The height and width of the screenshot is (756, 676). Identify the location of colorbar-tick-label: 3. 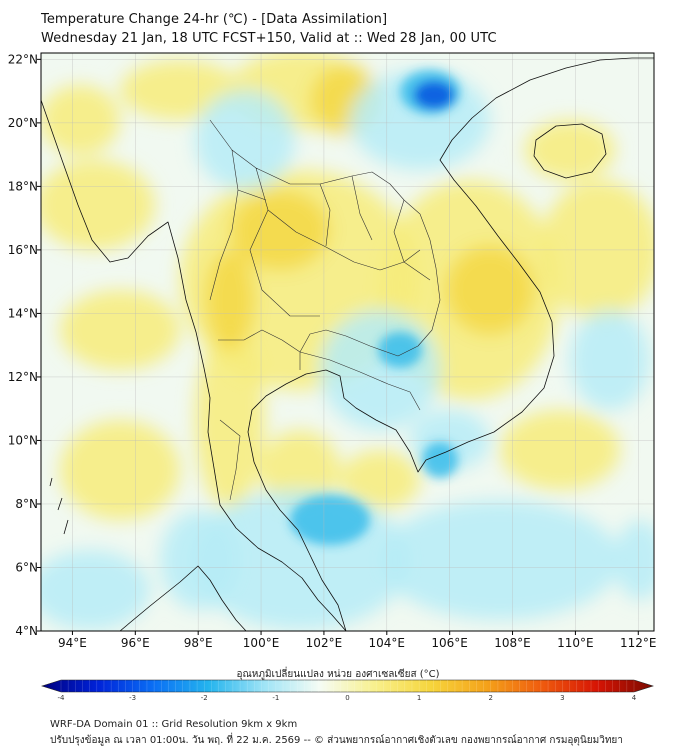
(562, 698).